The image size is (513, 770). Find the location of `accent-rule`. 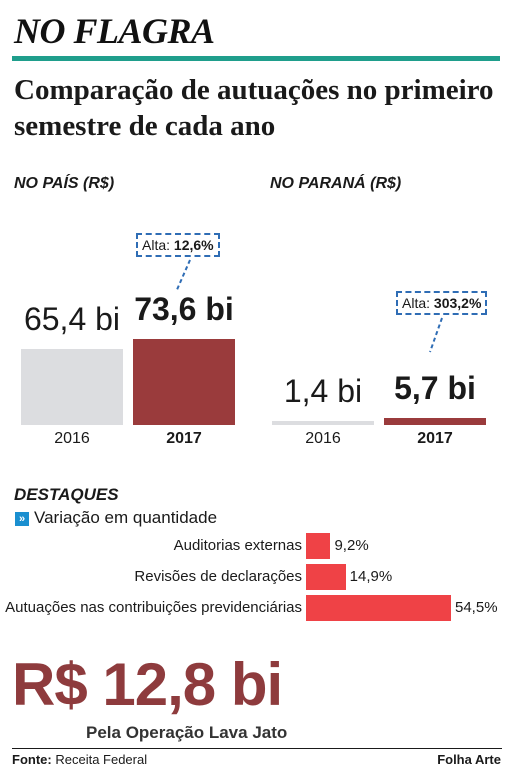

accent-rule is located at coordinates (256, 58).